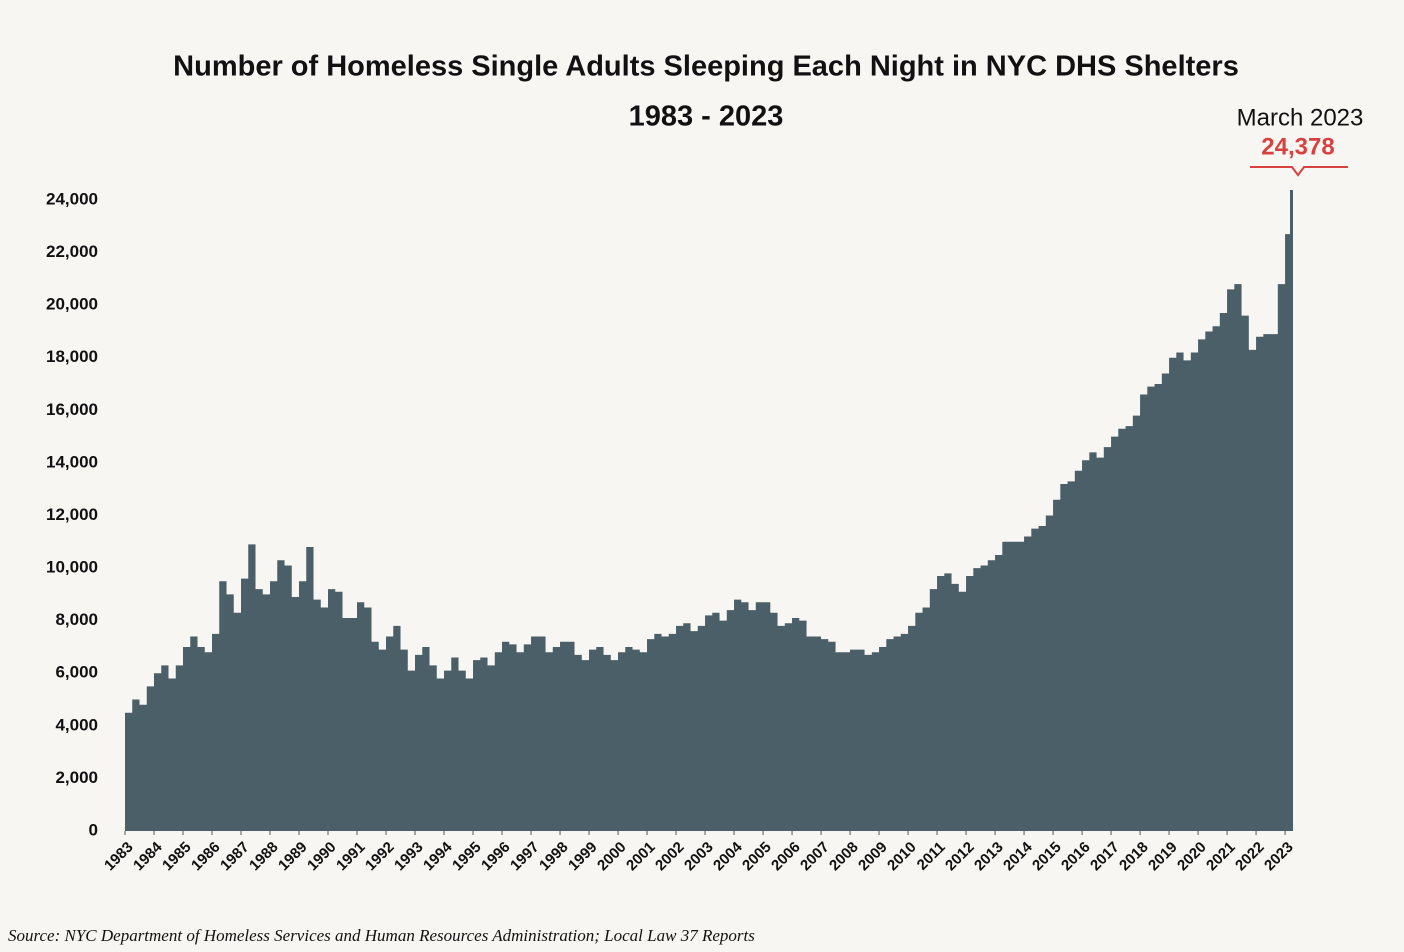  Describe the element at coordinates (960, 857) in the screenshot. I see `x-tick-label: 2012` at that location.